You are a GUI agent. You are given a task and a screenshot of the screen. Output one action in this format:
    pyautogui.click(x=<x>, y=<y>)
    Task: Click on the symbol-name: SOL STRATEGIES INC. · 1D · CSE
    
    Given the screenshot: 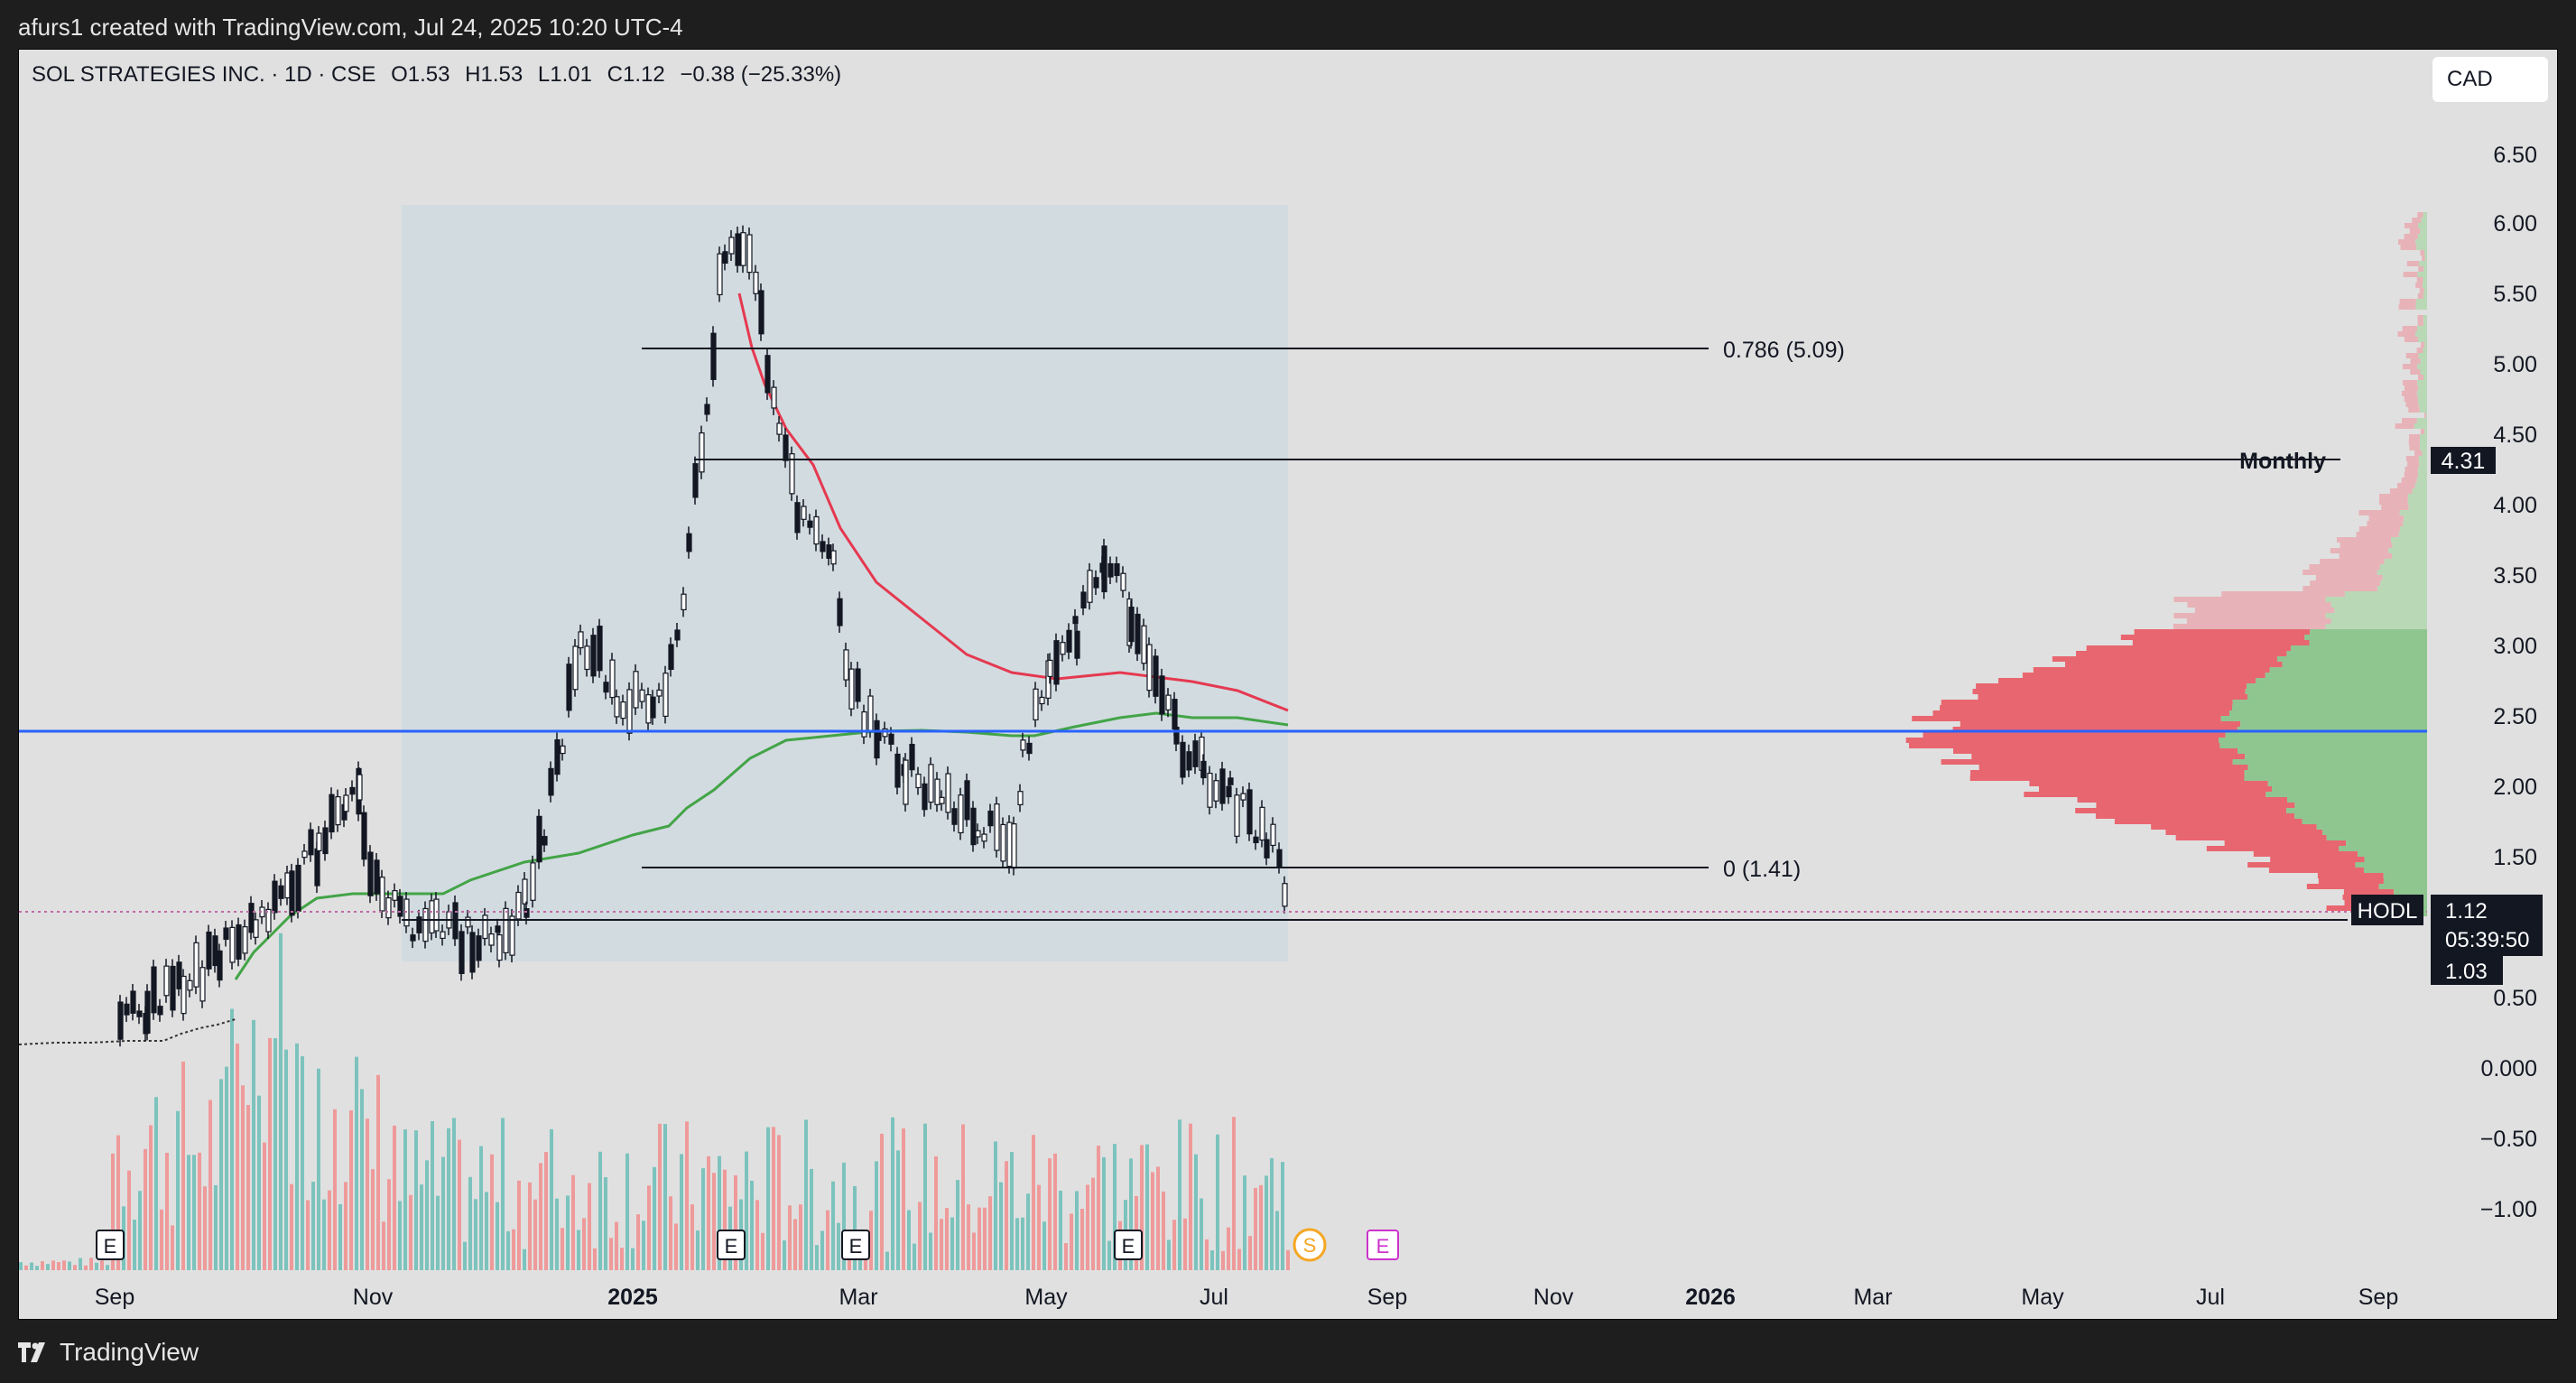 What is the action you would take?
    pyautogui.click(x=204, y=74)
    